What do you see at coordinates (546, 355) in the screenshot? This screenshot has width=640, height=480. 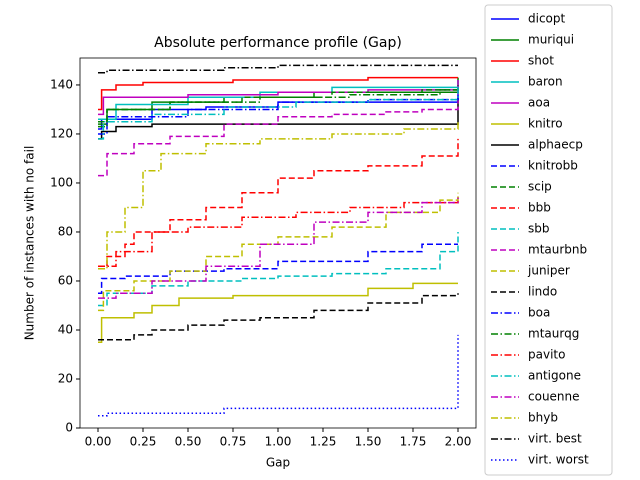 I see `legend-label: pavito` at bounding box center [546, 355].